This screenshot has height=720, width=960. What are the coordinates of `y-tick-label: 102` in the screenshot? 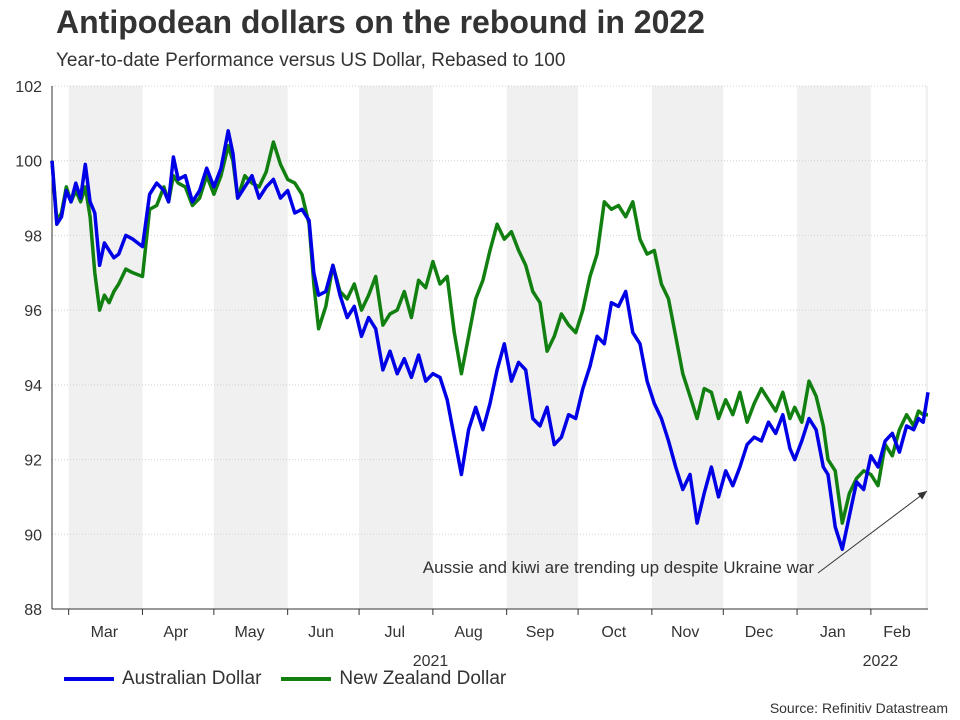 It's located at (28, 87).